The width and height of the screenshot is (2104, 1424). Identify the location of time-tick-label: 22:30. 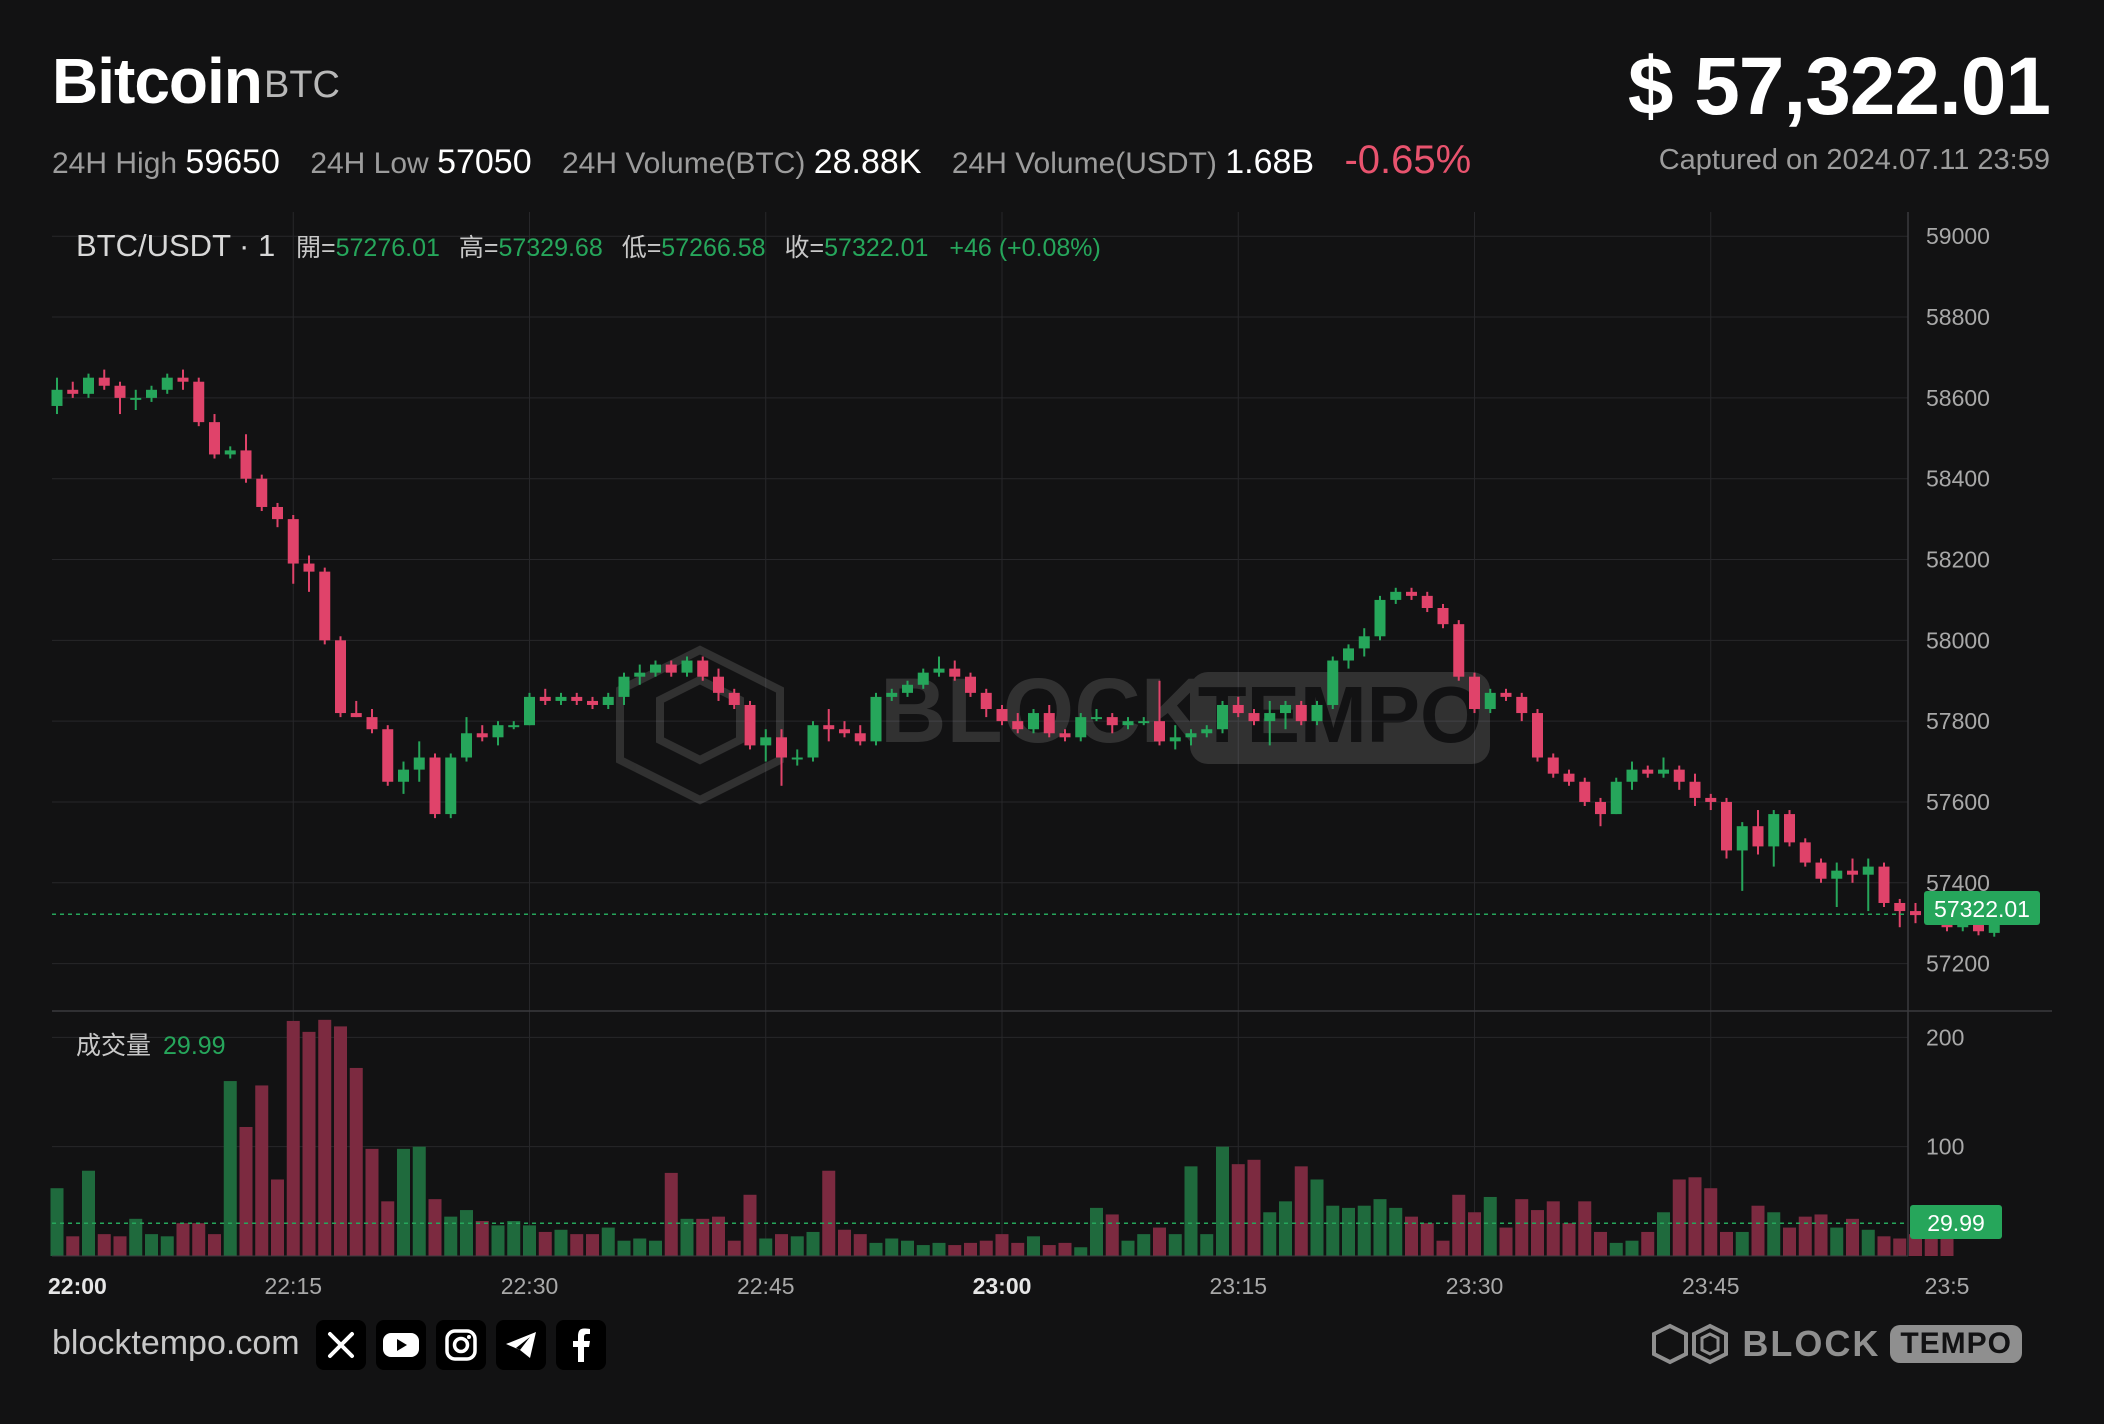
(530, 1286).